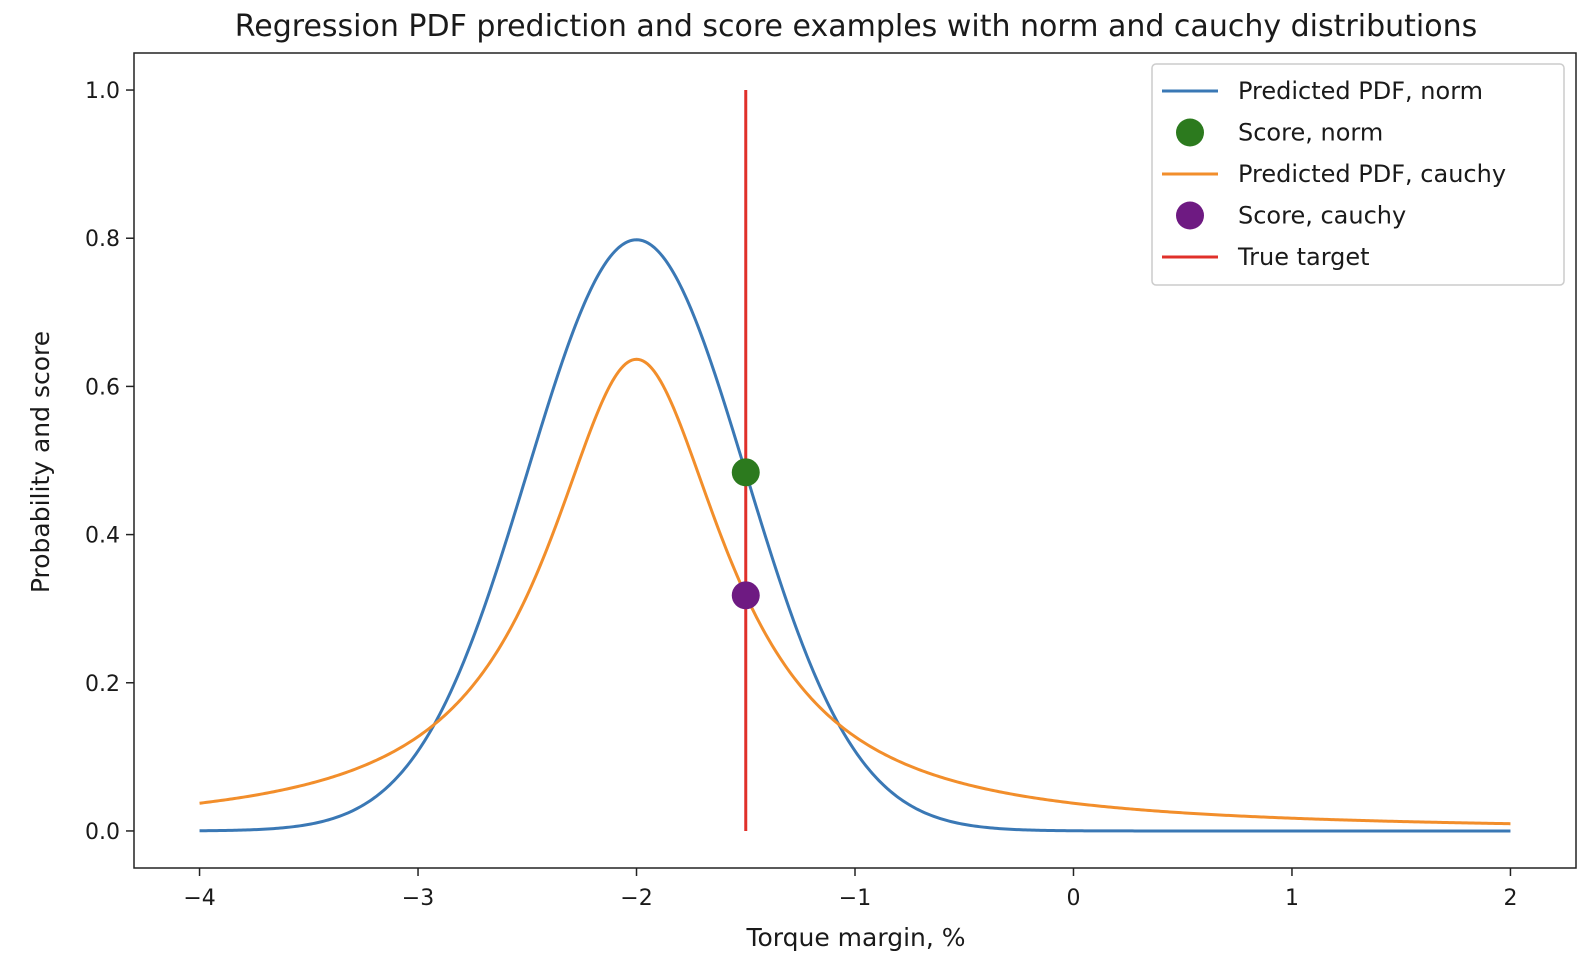  I want to click on y-tick-label: 1.0, so click(102, 91).